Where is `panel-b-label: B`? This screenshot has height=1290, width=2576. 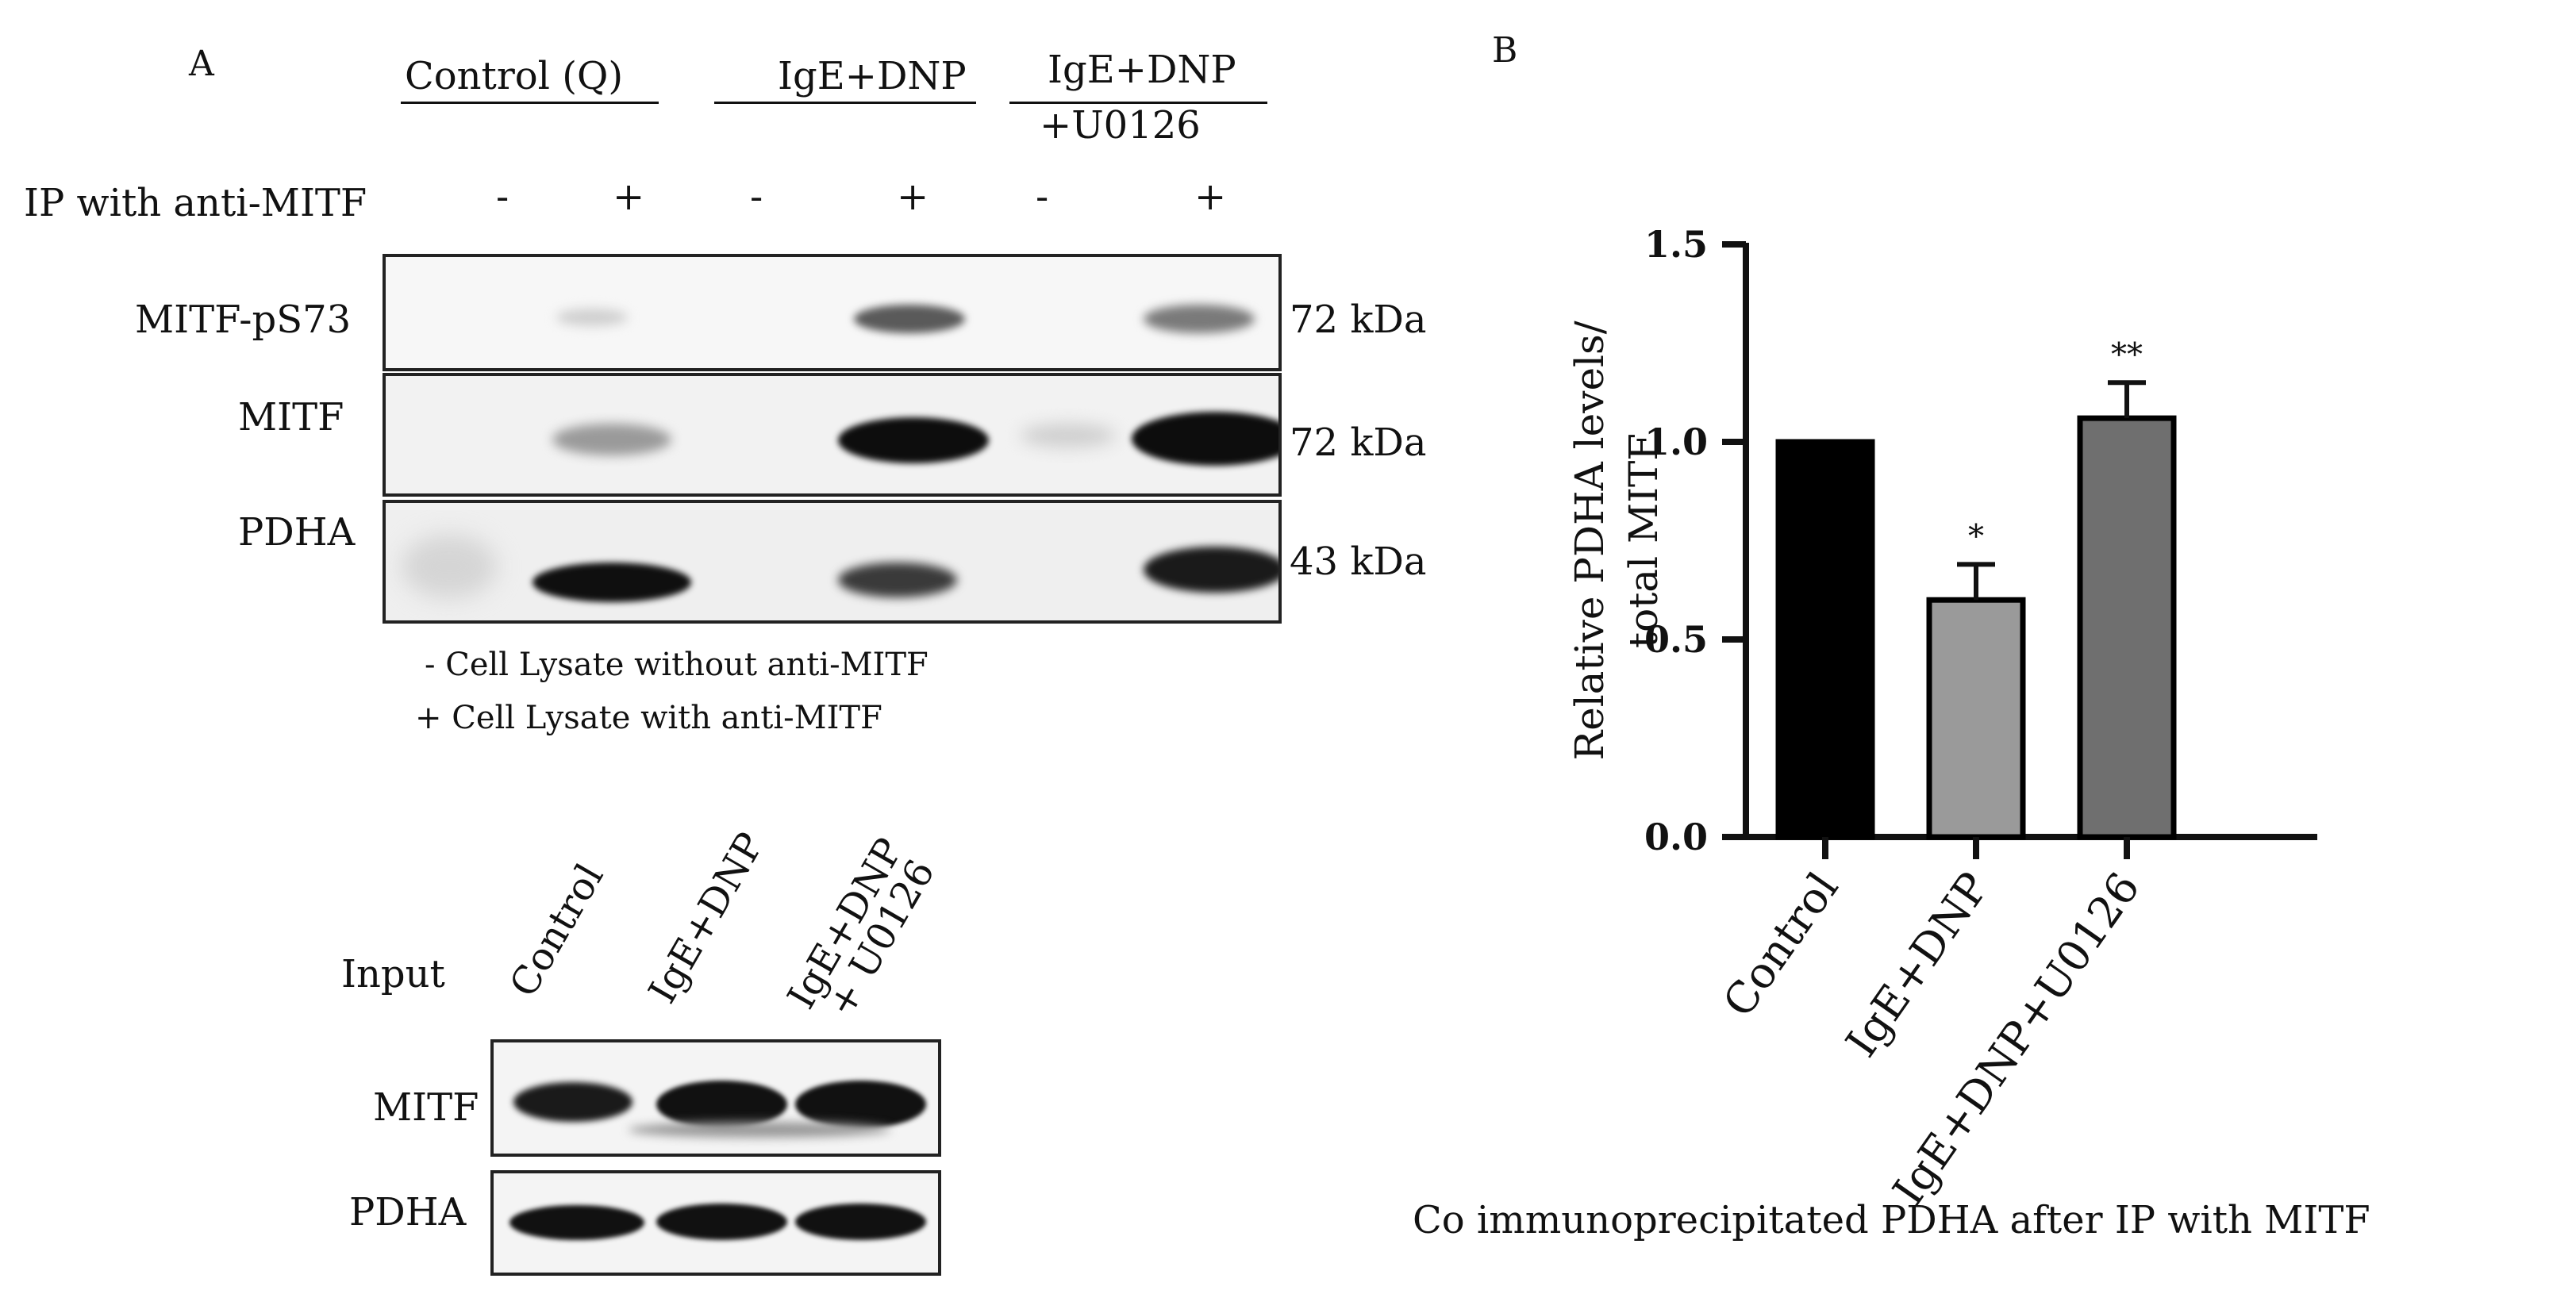 panel-b-label: B is located at coordinates (1505, 51).